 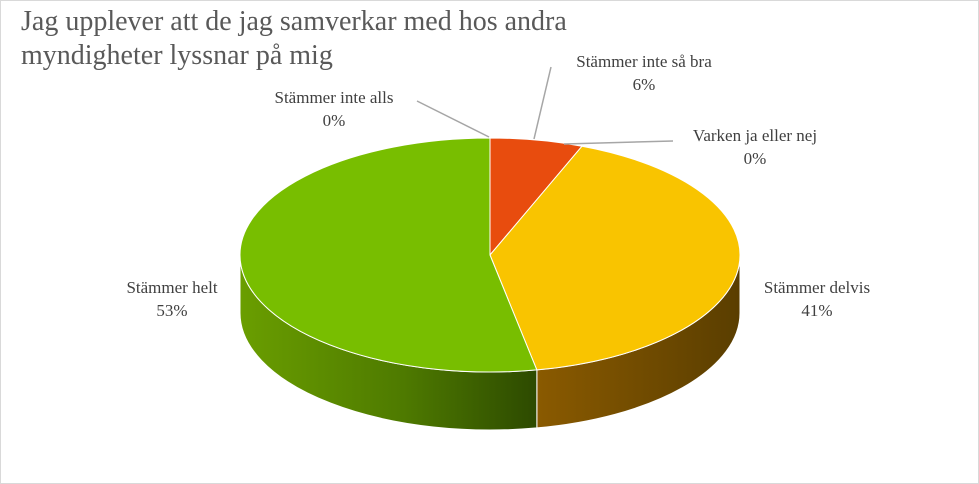 I want to click on data-label-stammer-helt: Stämmer helt, so click(x=171, y=287).